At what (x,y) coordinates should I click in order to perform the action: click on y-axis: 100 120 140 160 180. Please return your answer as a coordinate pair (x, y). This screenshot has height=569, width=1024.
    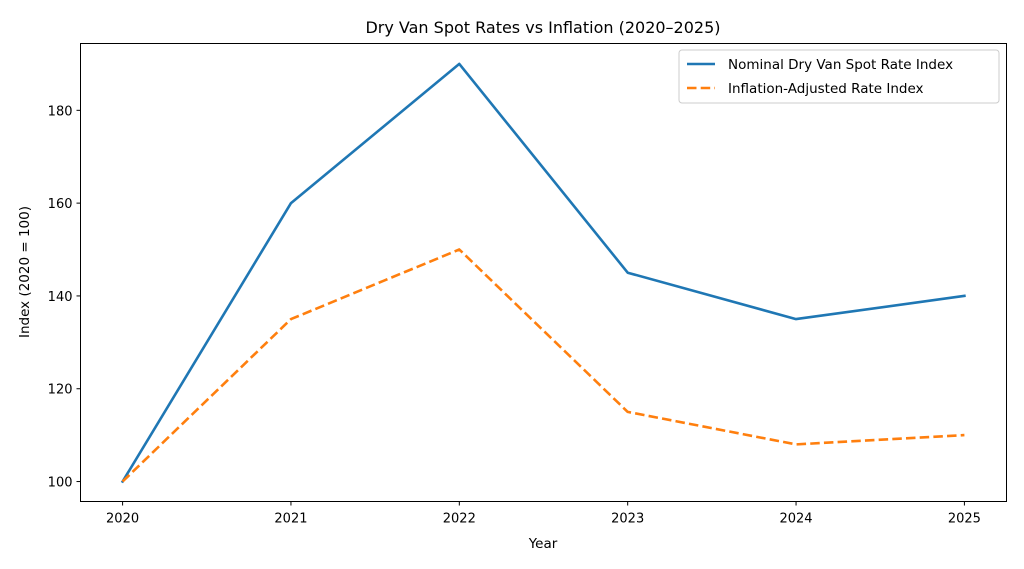
    Looking at the image, I should click on (64, 297).